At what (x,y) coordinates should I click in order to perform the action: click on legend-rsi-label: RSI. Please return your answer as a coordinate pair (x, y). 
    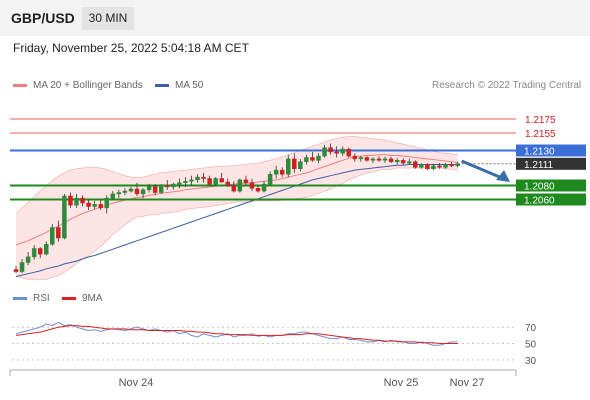
    Looking at the image, I should click on (41, 298).